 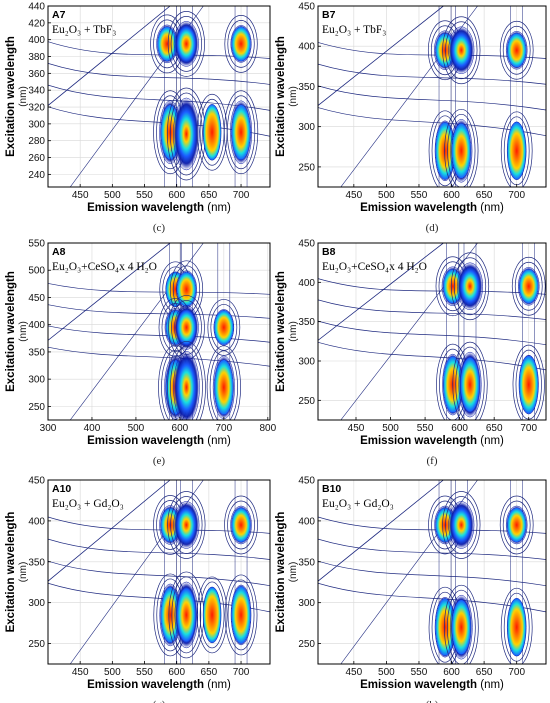 I want to click on x-tick-label: 800, so click(x=267, y=428).